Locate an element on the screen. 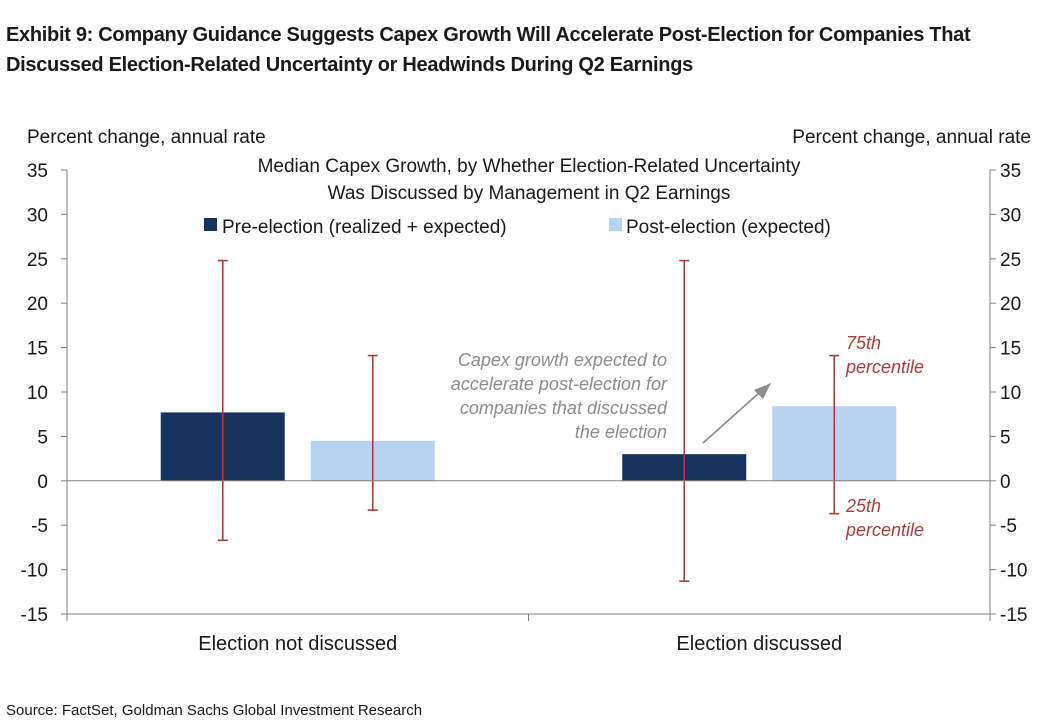  annotation-note-line: the election is located at coordinates (621, 432).